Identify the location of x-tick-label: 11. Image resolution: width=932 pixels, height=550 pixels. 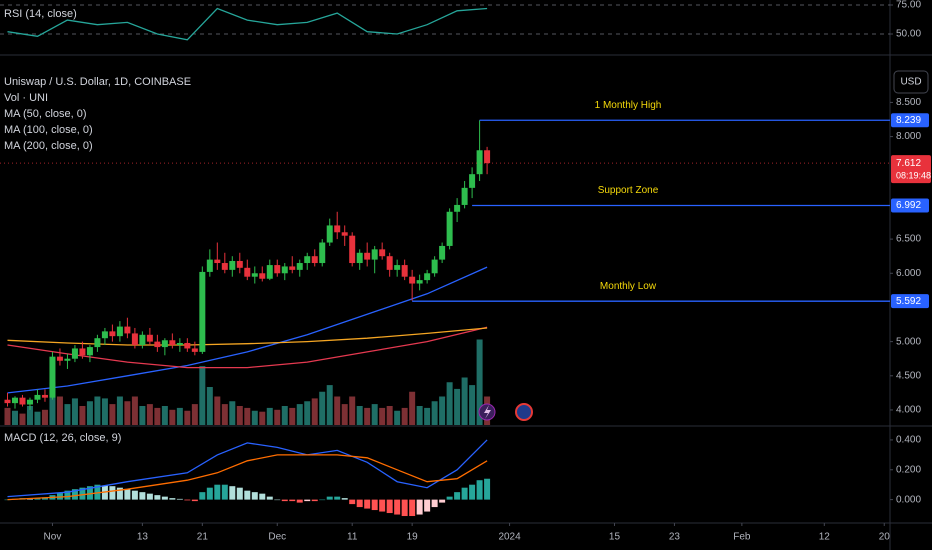
(352, 537).